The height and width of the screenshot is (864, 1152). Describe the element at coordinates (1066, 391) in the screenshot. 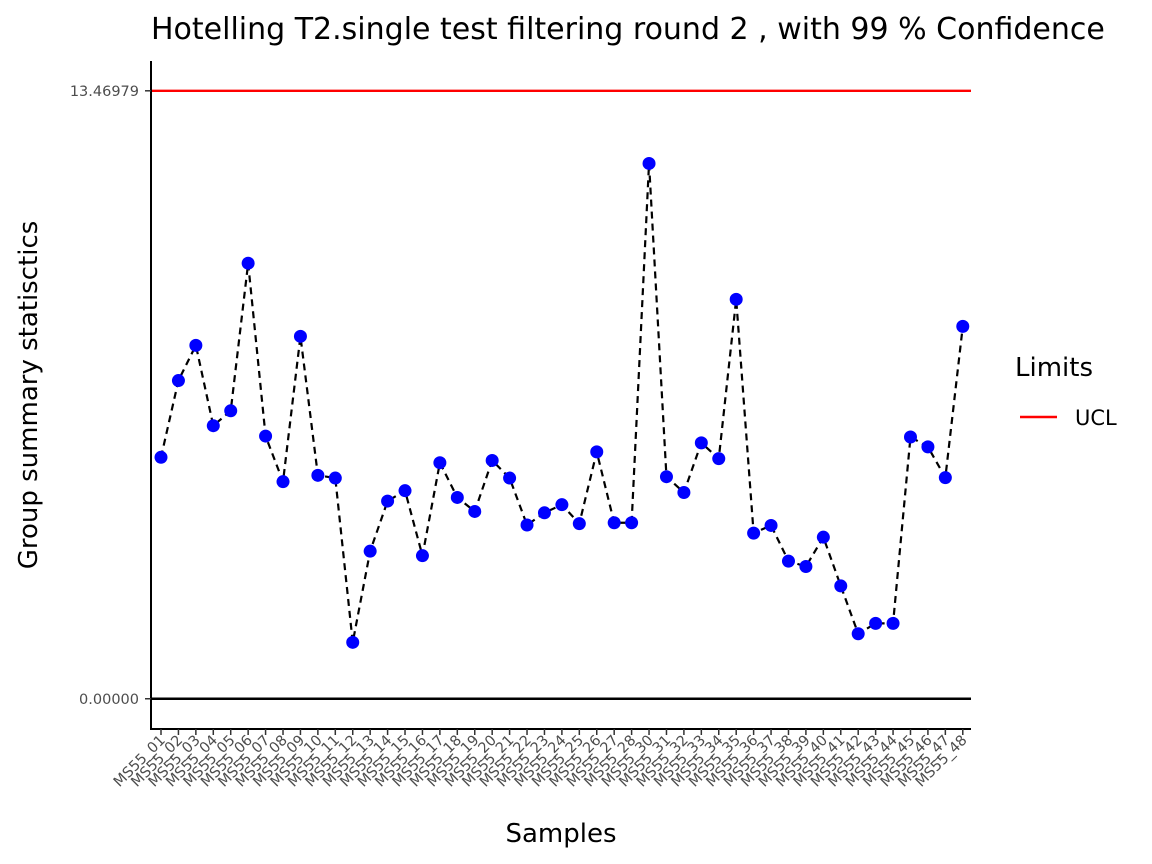

I see `legend: Limits UCL` at that location.